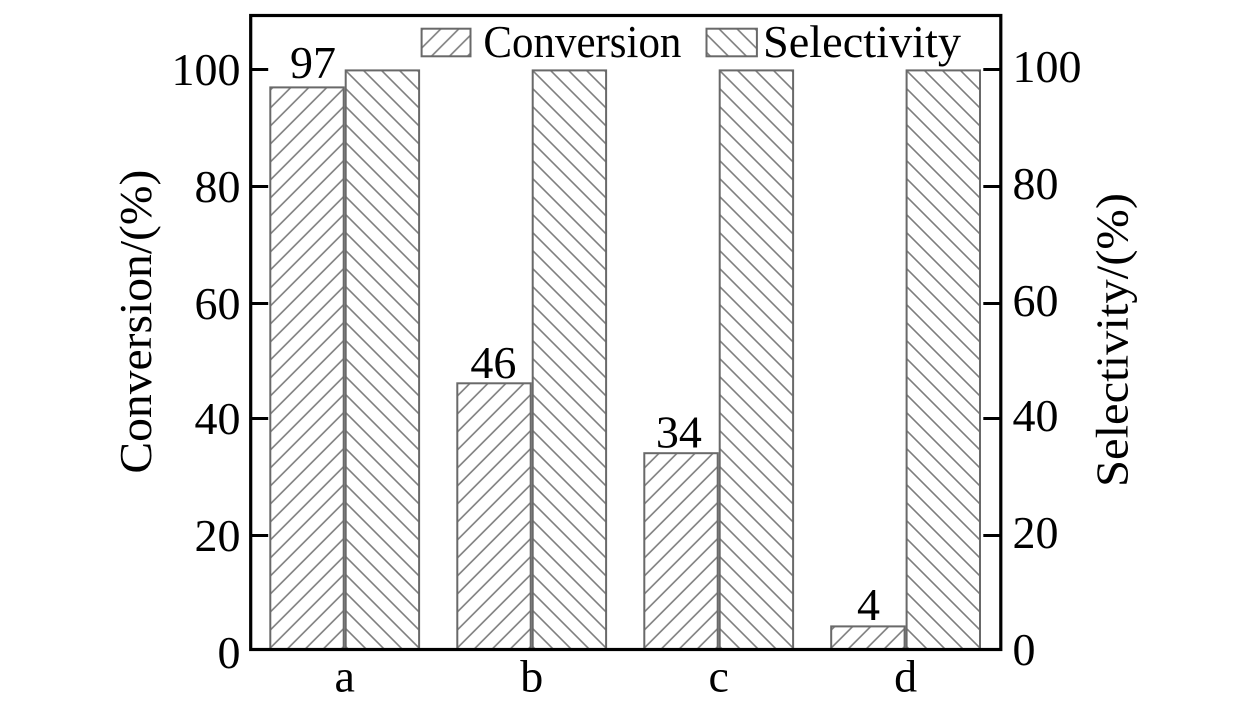 This screenshot has height=709, width=1260. I want to click on svg-text: Conversion, so click(582, 41).